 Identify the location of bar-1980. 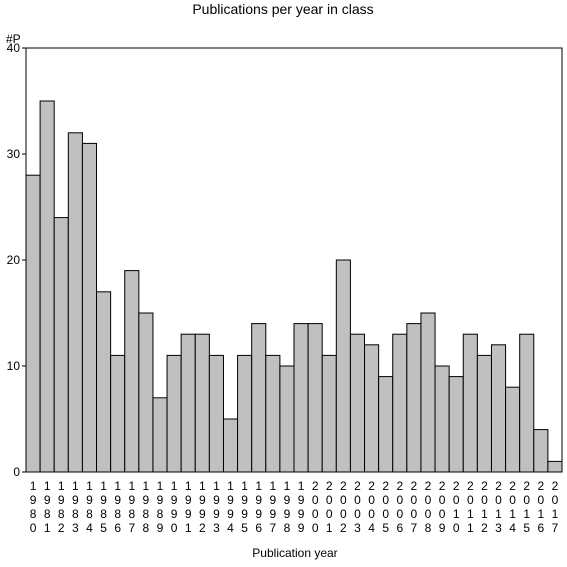
(33, 323).